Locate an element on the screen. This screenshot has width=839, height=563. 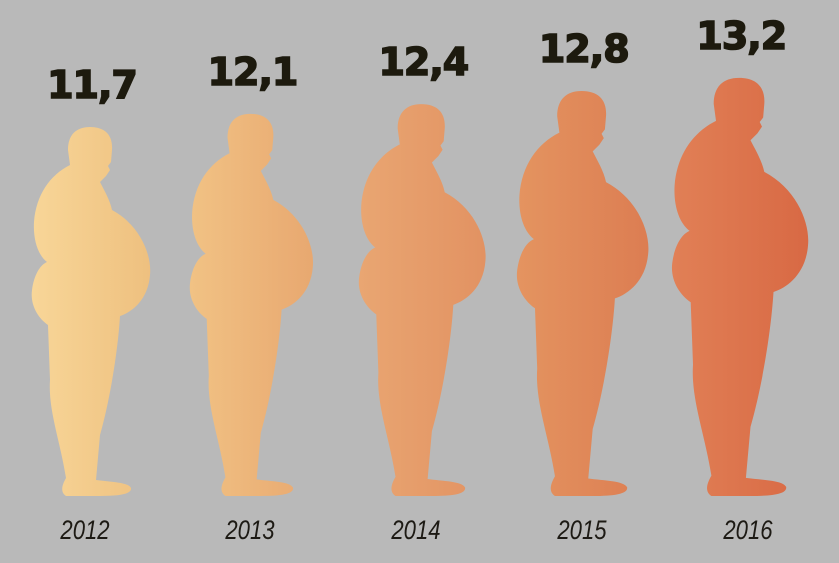
person-silhouette-2013 is located at coordinates (251, 305).